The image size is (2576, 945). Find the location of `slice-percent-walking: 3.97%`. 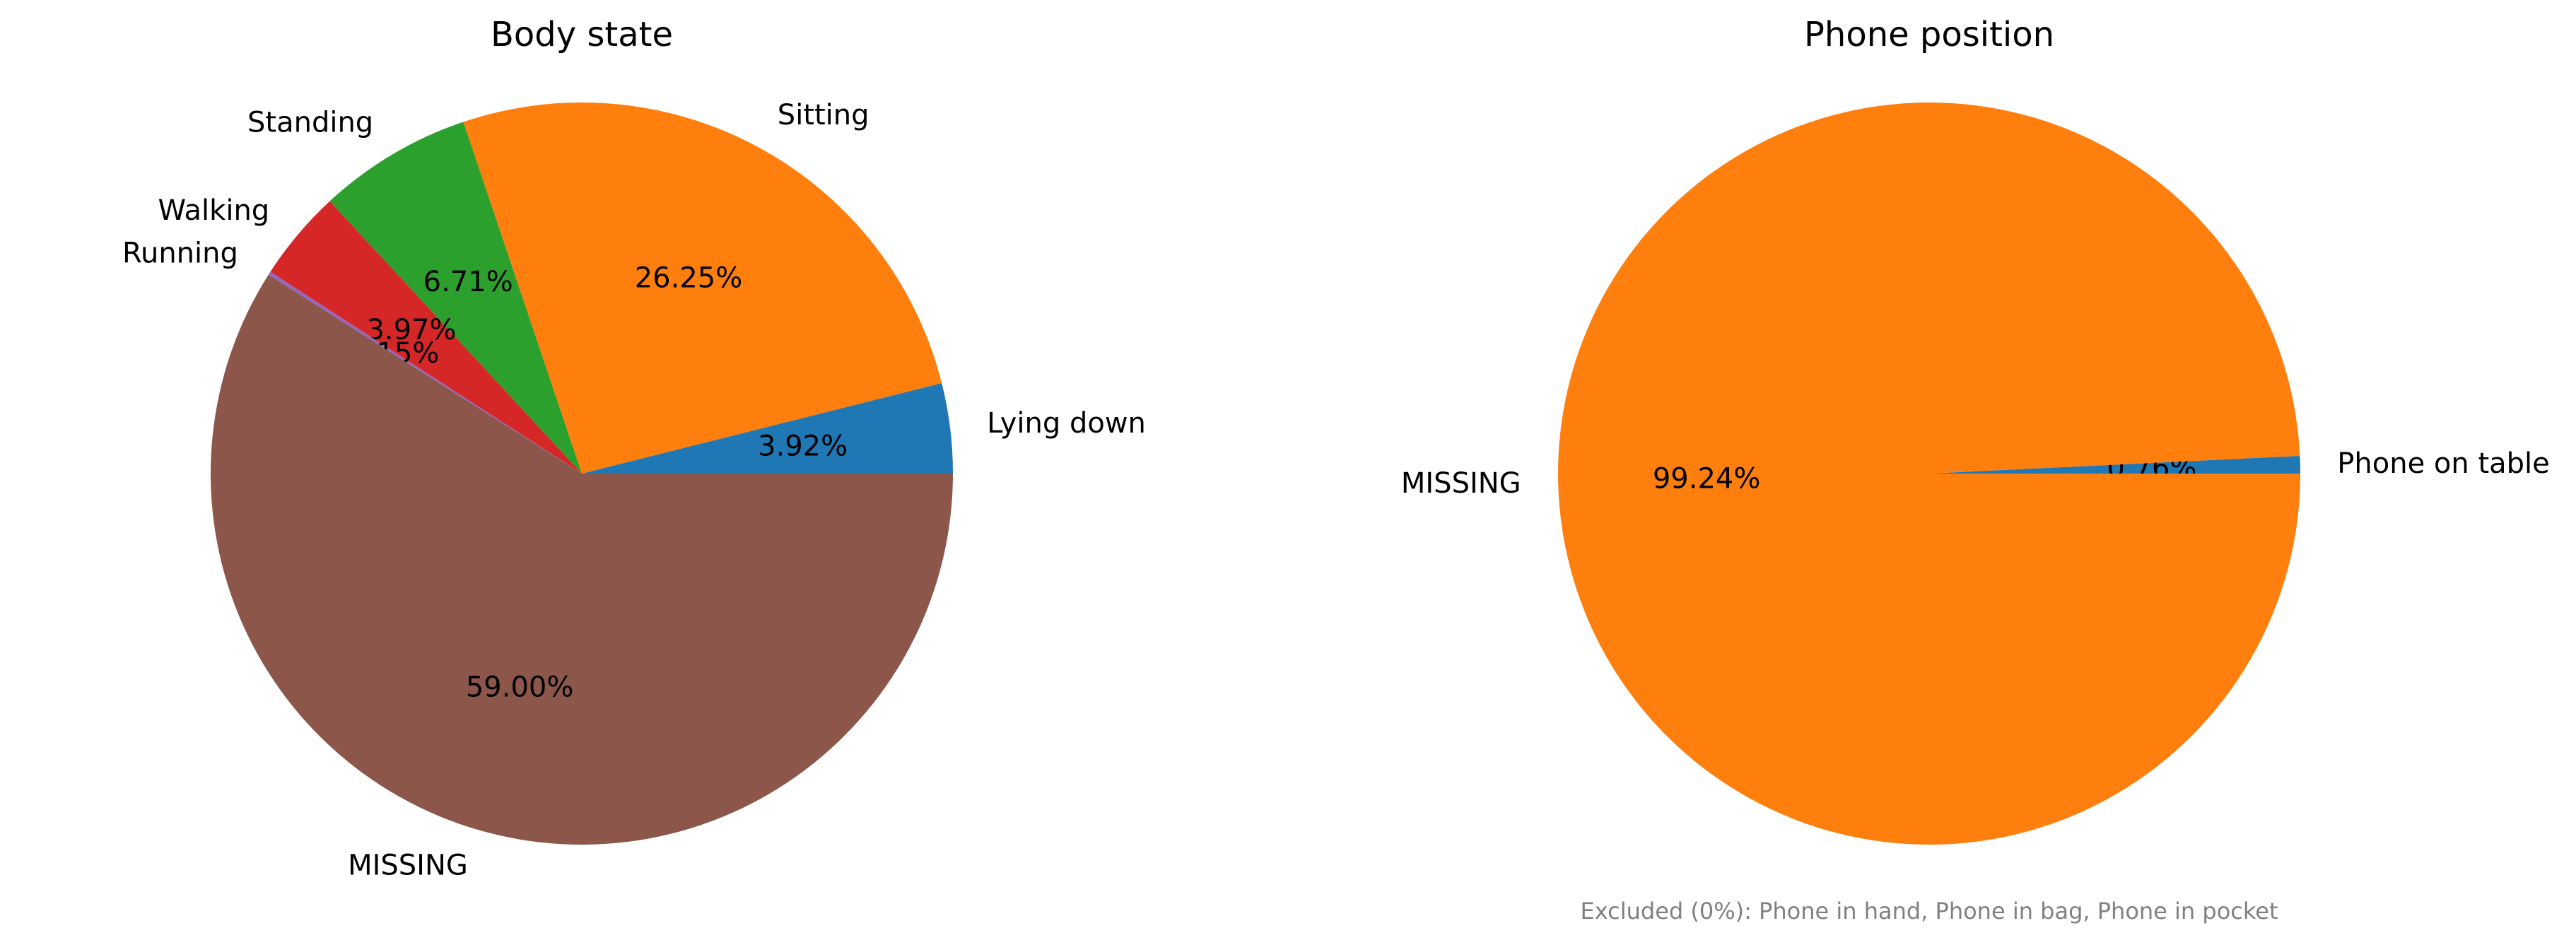

slice-percent-walking: 3.97% is located at coordinates (411, 330).